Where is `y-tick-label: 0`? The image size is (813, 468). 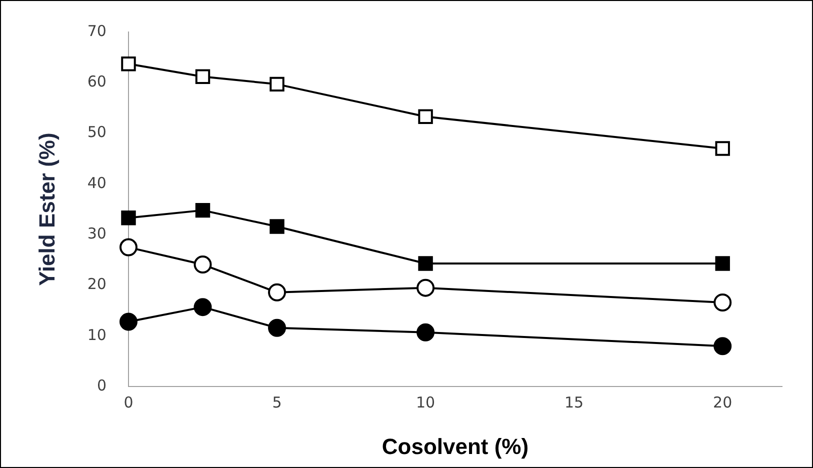
y-tick-label: 0 is located at coordinates (101, 385).